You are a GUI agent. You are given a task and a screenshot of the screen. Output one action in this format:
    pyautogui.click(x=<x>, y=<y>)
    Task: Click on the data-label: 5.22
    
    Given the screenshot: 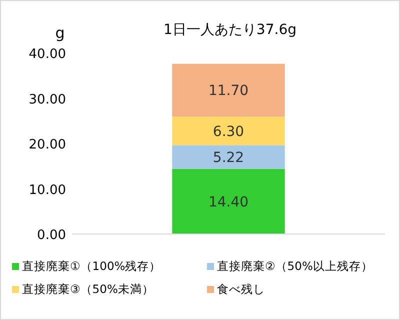 What is the action you would take?
    pyautogui.click(x=228, y=158)
    